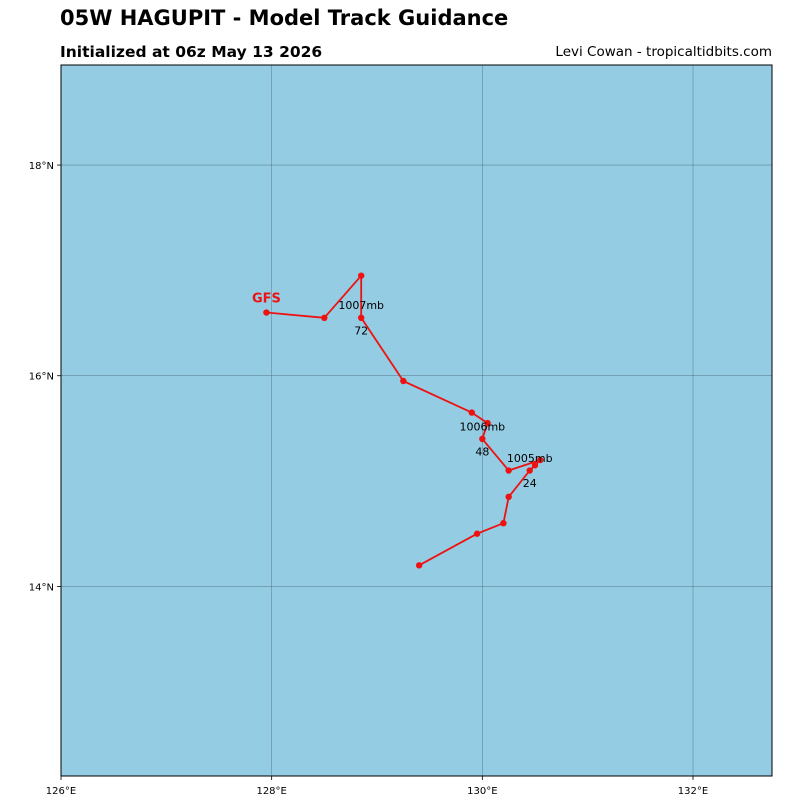  I want to click on track-line, so click(404, 420).